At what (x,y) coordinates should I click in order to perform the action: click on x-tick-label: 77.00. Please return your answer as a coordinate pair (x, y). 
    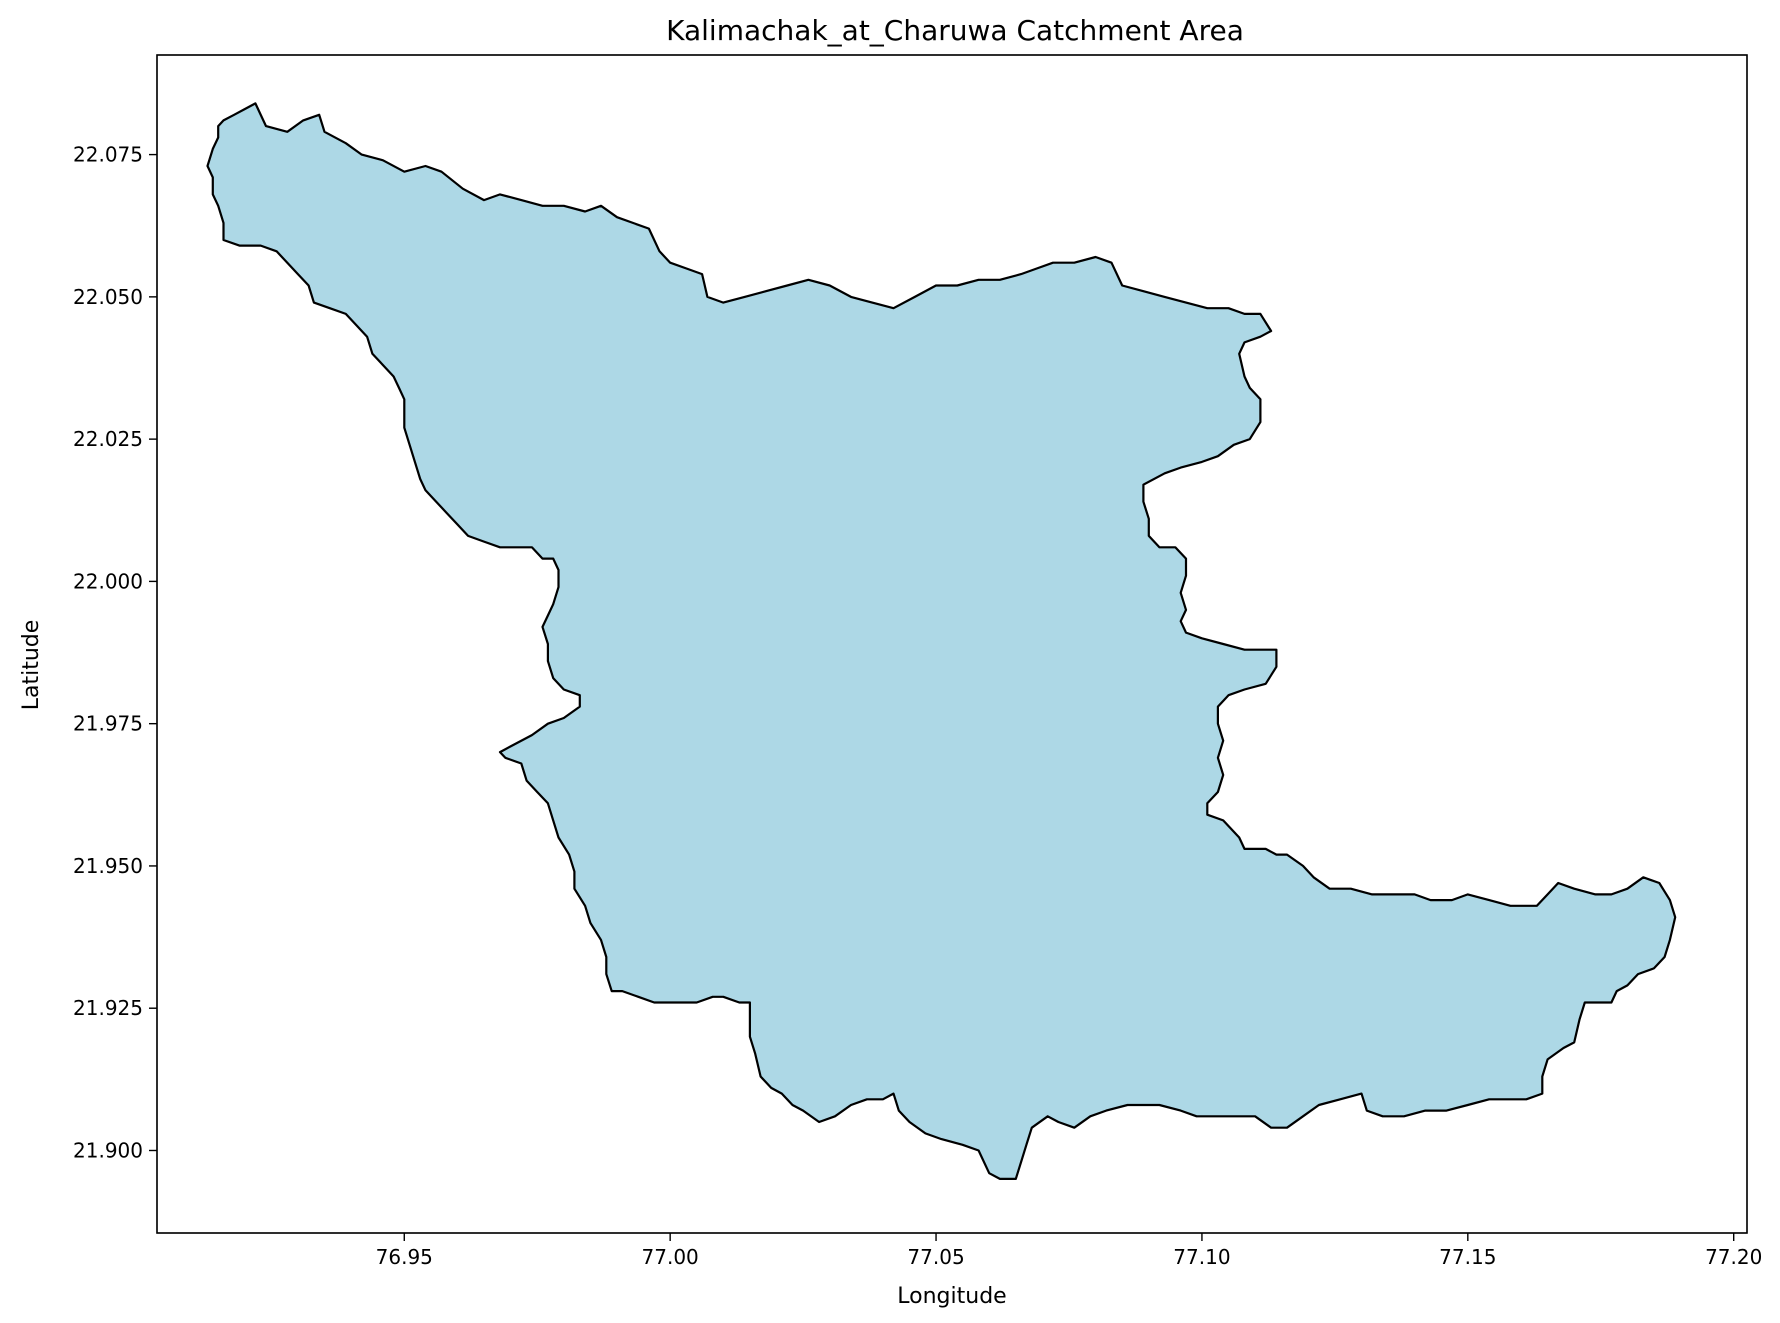
    Looking at the image, I should click on (670, 1257).